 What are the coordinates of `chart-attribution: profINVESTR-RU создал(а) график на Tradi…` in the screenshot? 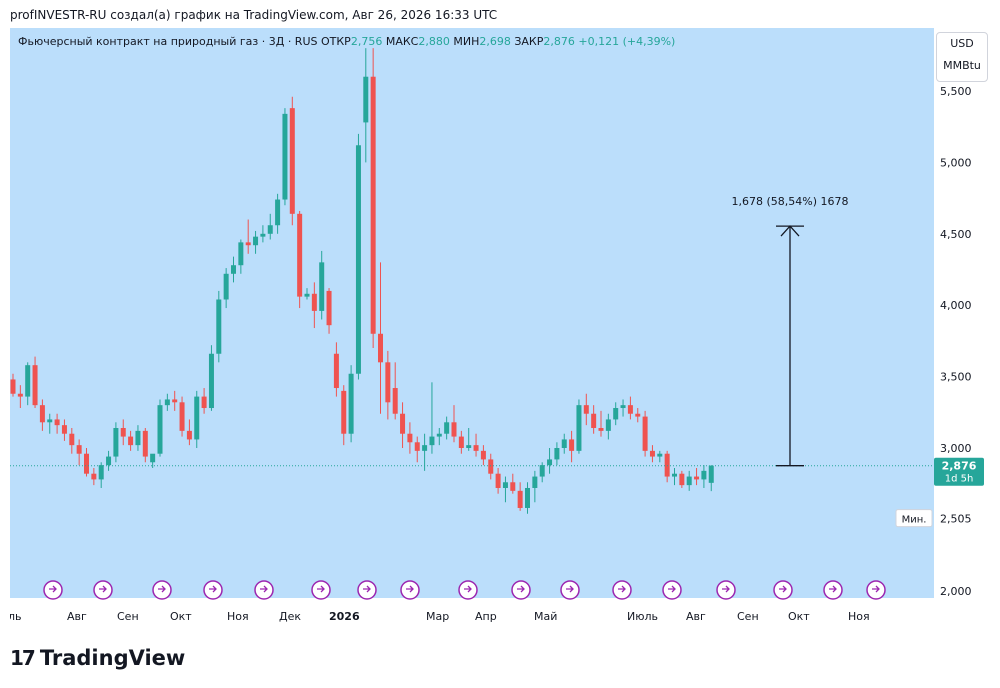 It's located at (254, 15).